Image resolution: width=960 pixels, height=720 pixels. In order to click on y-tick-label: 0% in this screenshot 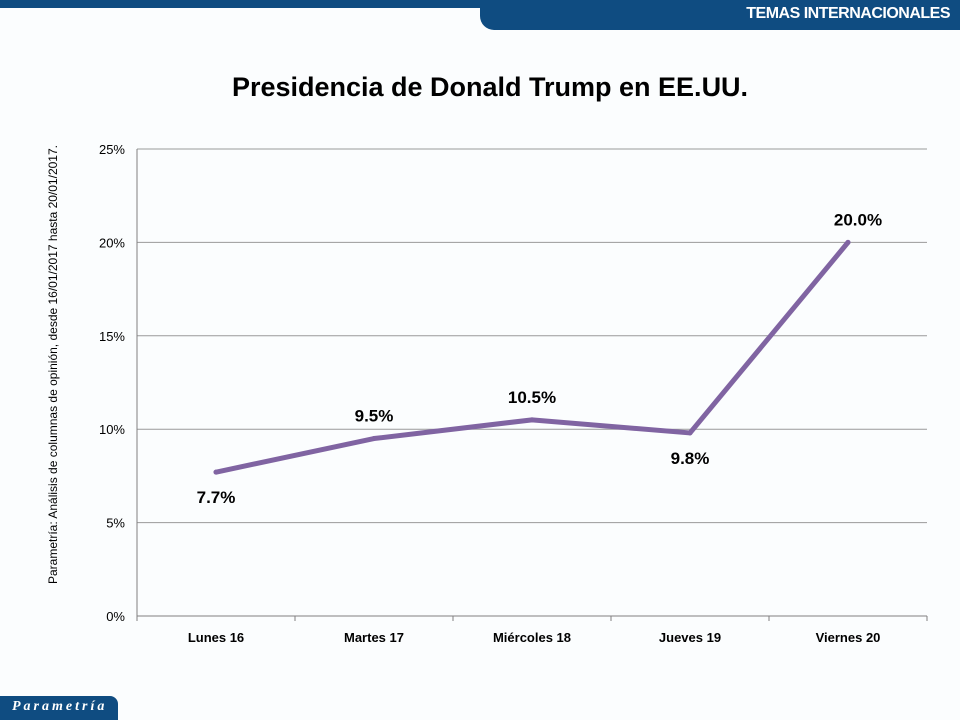, I will do `click(115, 616)`.